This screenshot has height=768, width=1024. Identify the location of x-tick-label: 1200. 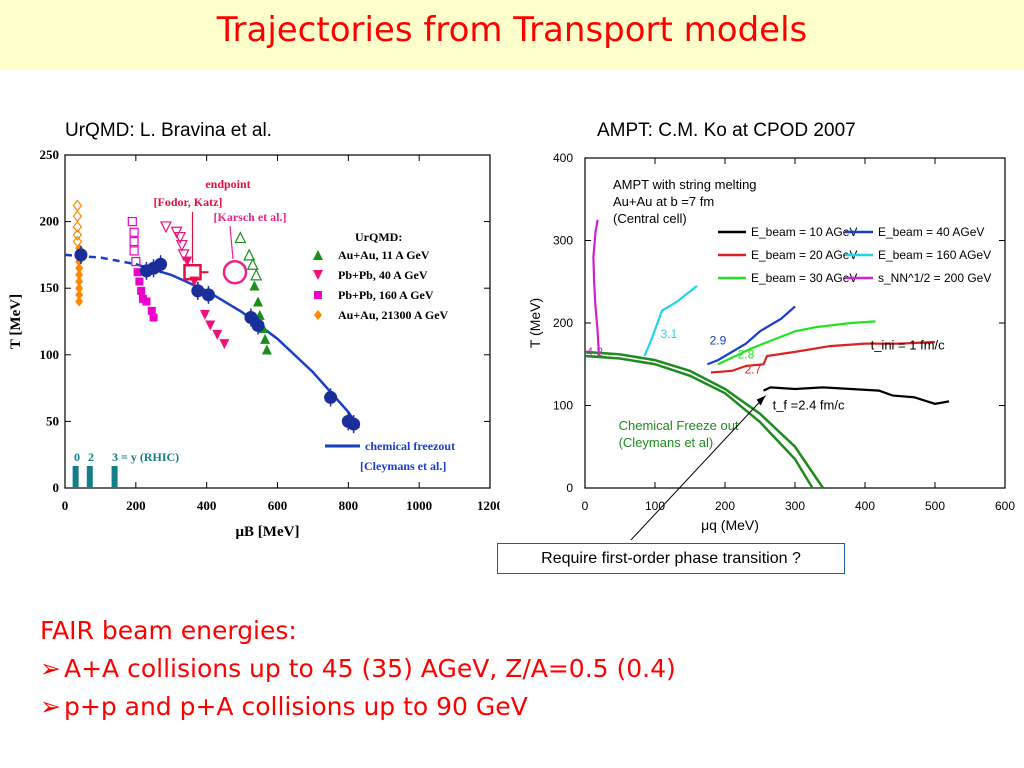
(488, 505).